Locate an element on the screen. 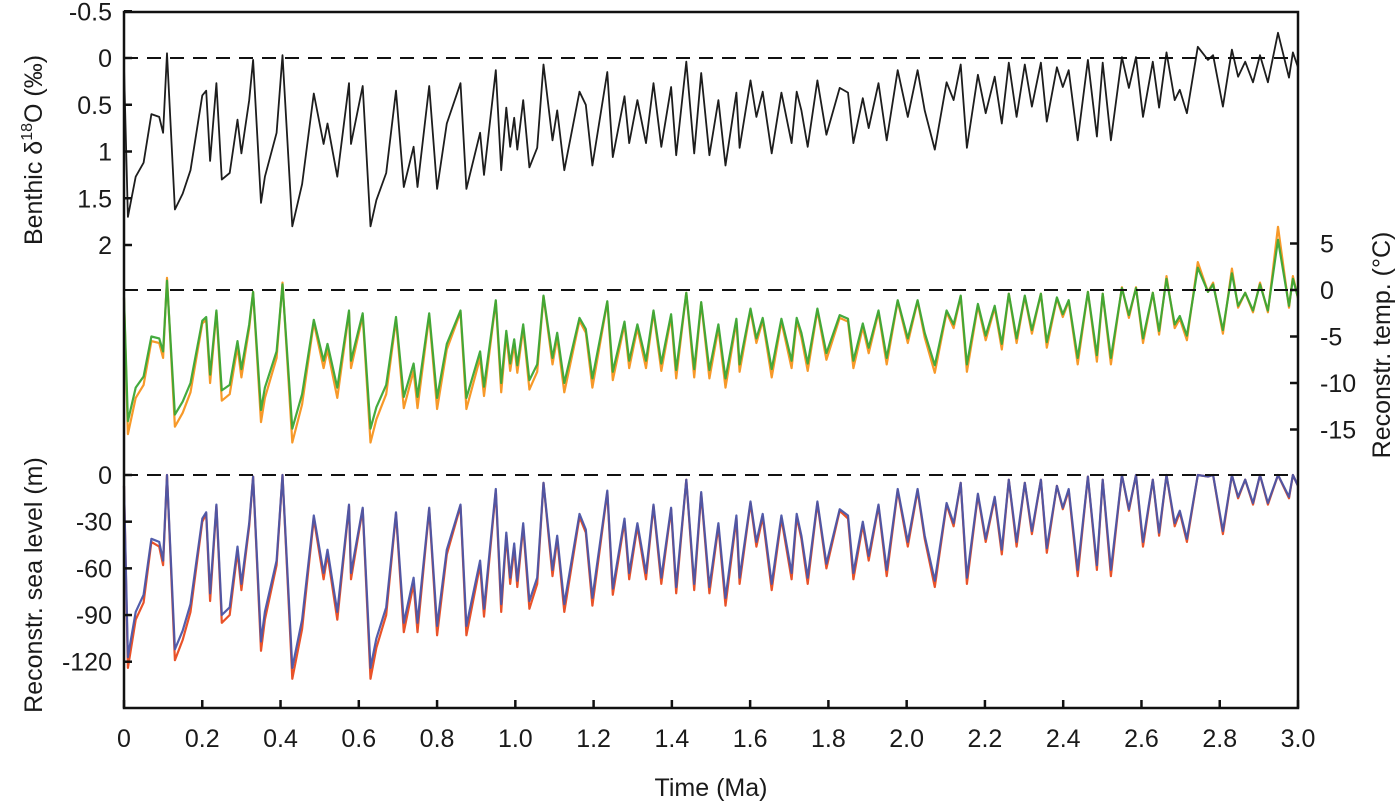 The height and width of the screenshot is (805, 1400). x-tick-label: 2.0 is located at coordinates (906, 739).